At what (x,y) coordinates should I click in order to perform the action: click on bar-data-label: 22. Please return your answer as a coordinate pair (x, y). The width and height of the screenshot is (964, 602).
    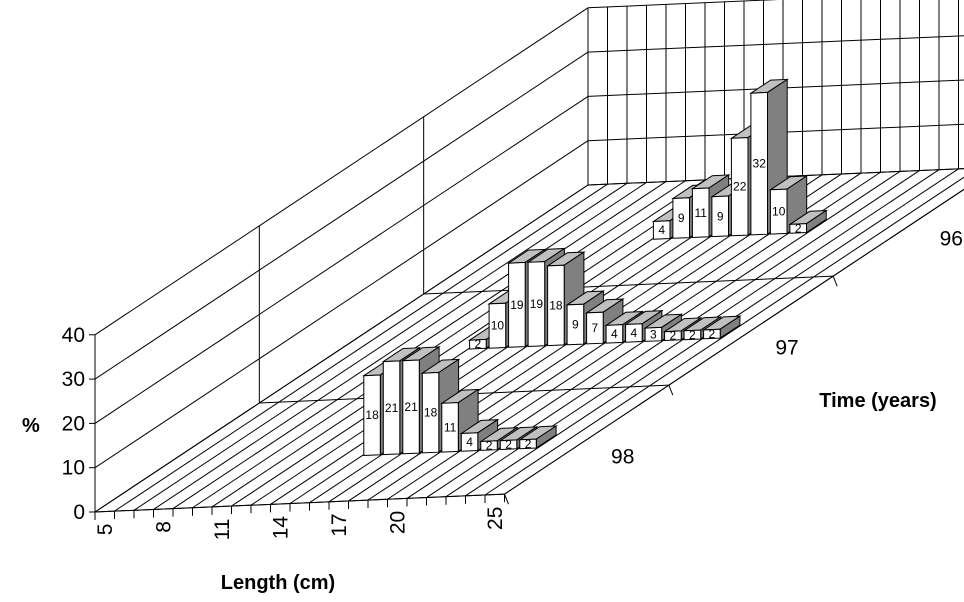
    Looking at the image, I should click on (740, 187).